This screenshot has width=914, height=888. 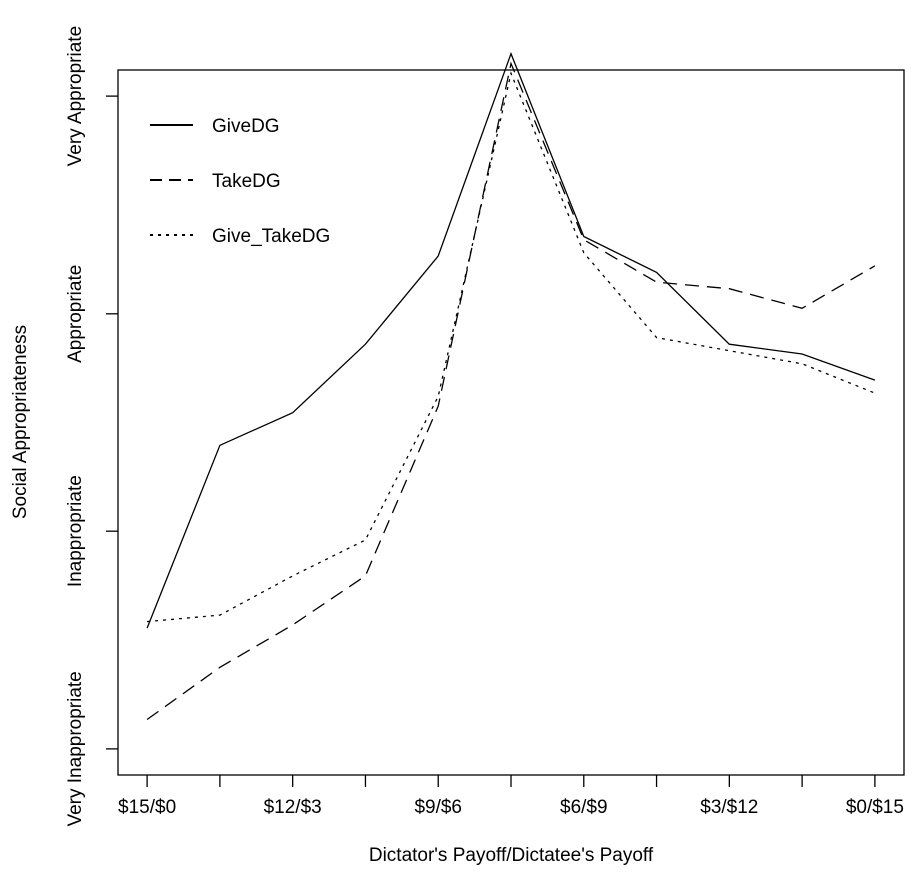 I want to click on x-tick-label: $0/$15, so click(x=875, y=807).